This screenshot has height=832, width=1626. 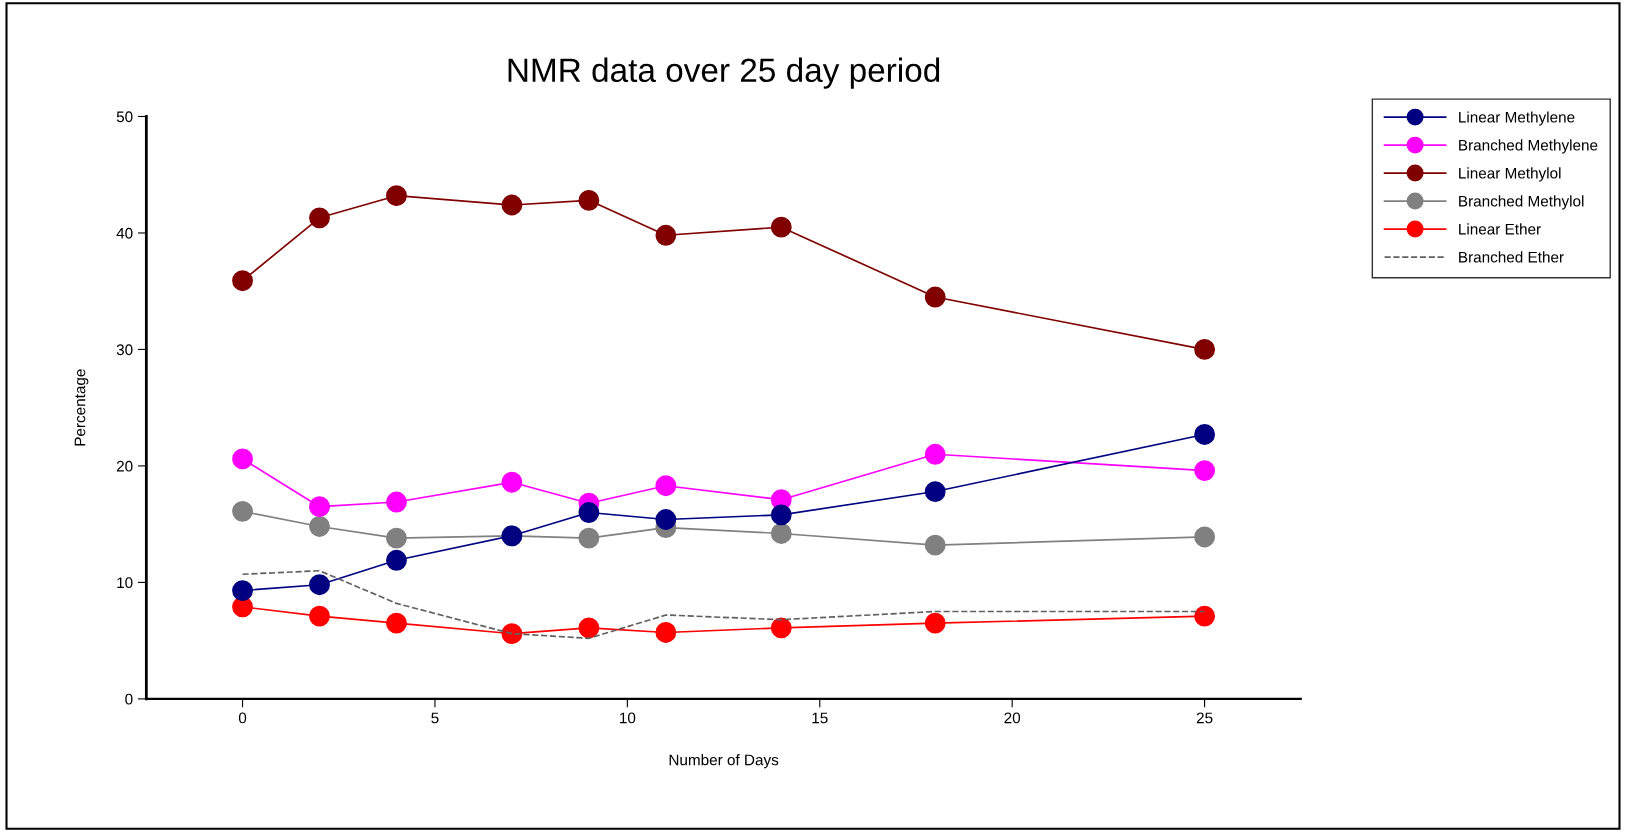 I want to click on chart-title: NMR data over 25 day period, so click(x=724, y=73).